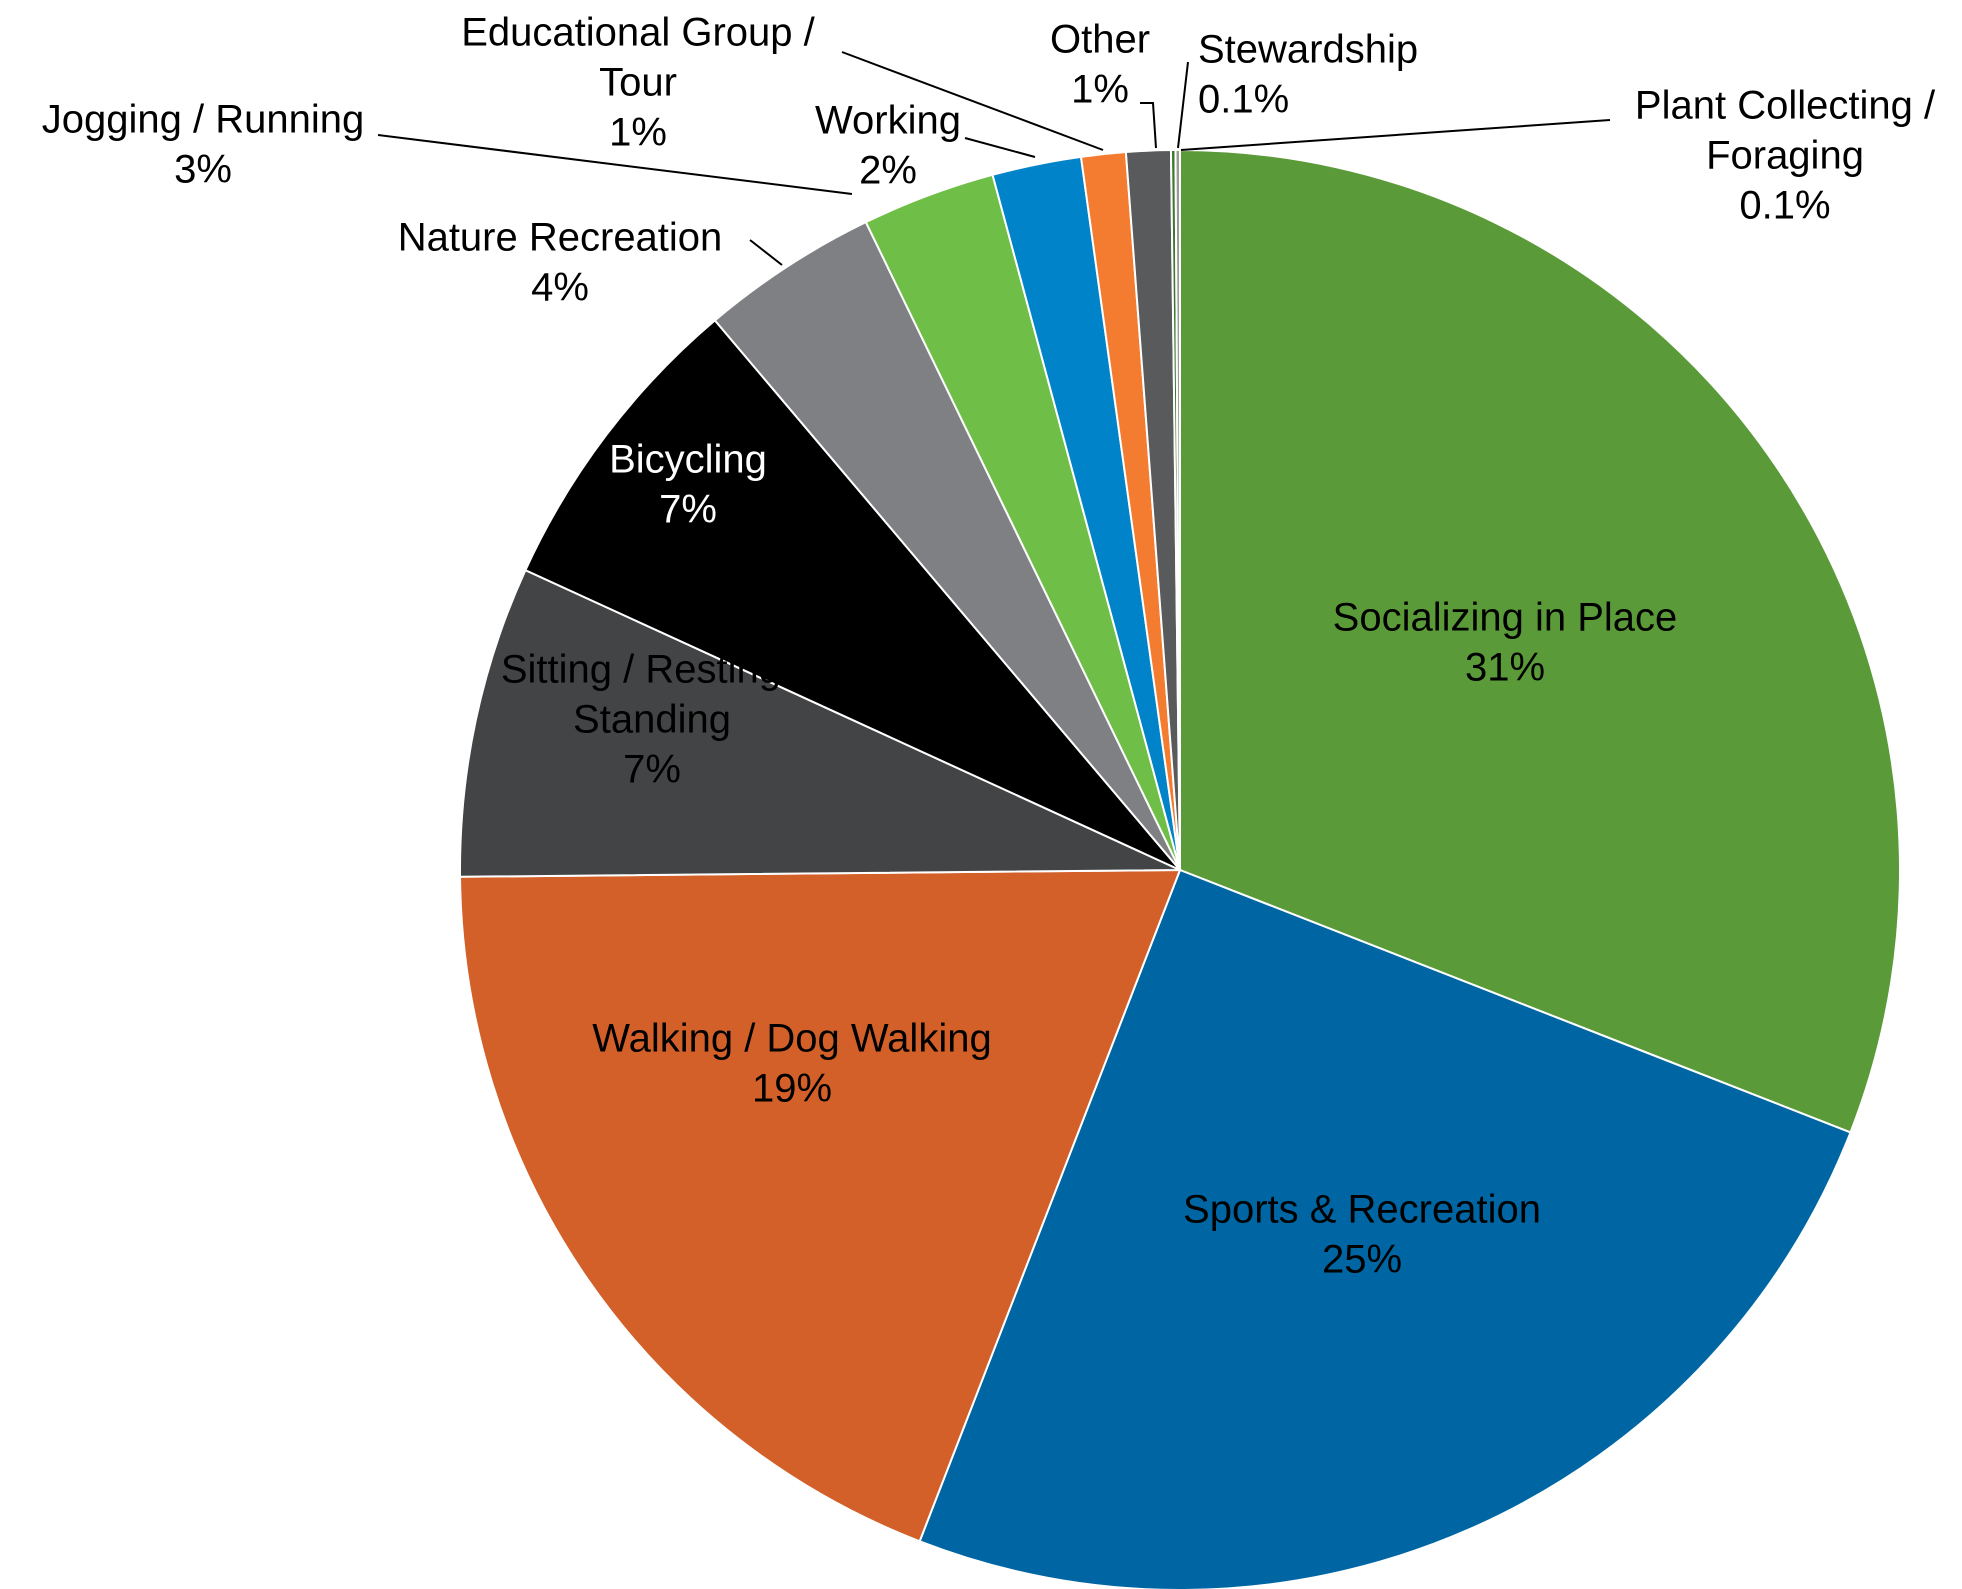 This screenshot has width=1962, height=1589. Describe the element at coordinates (888, 146) in the screenshot. I see `data-label-working: Working 2%` at that location.